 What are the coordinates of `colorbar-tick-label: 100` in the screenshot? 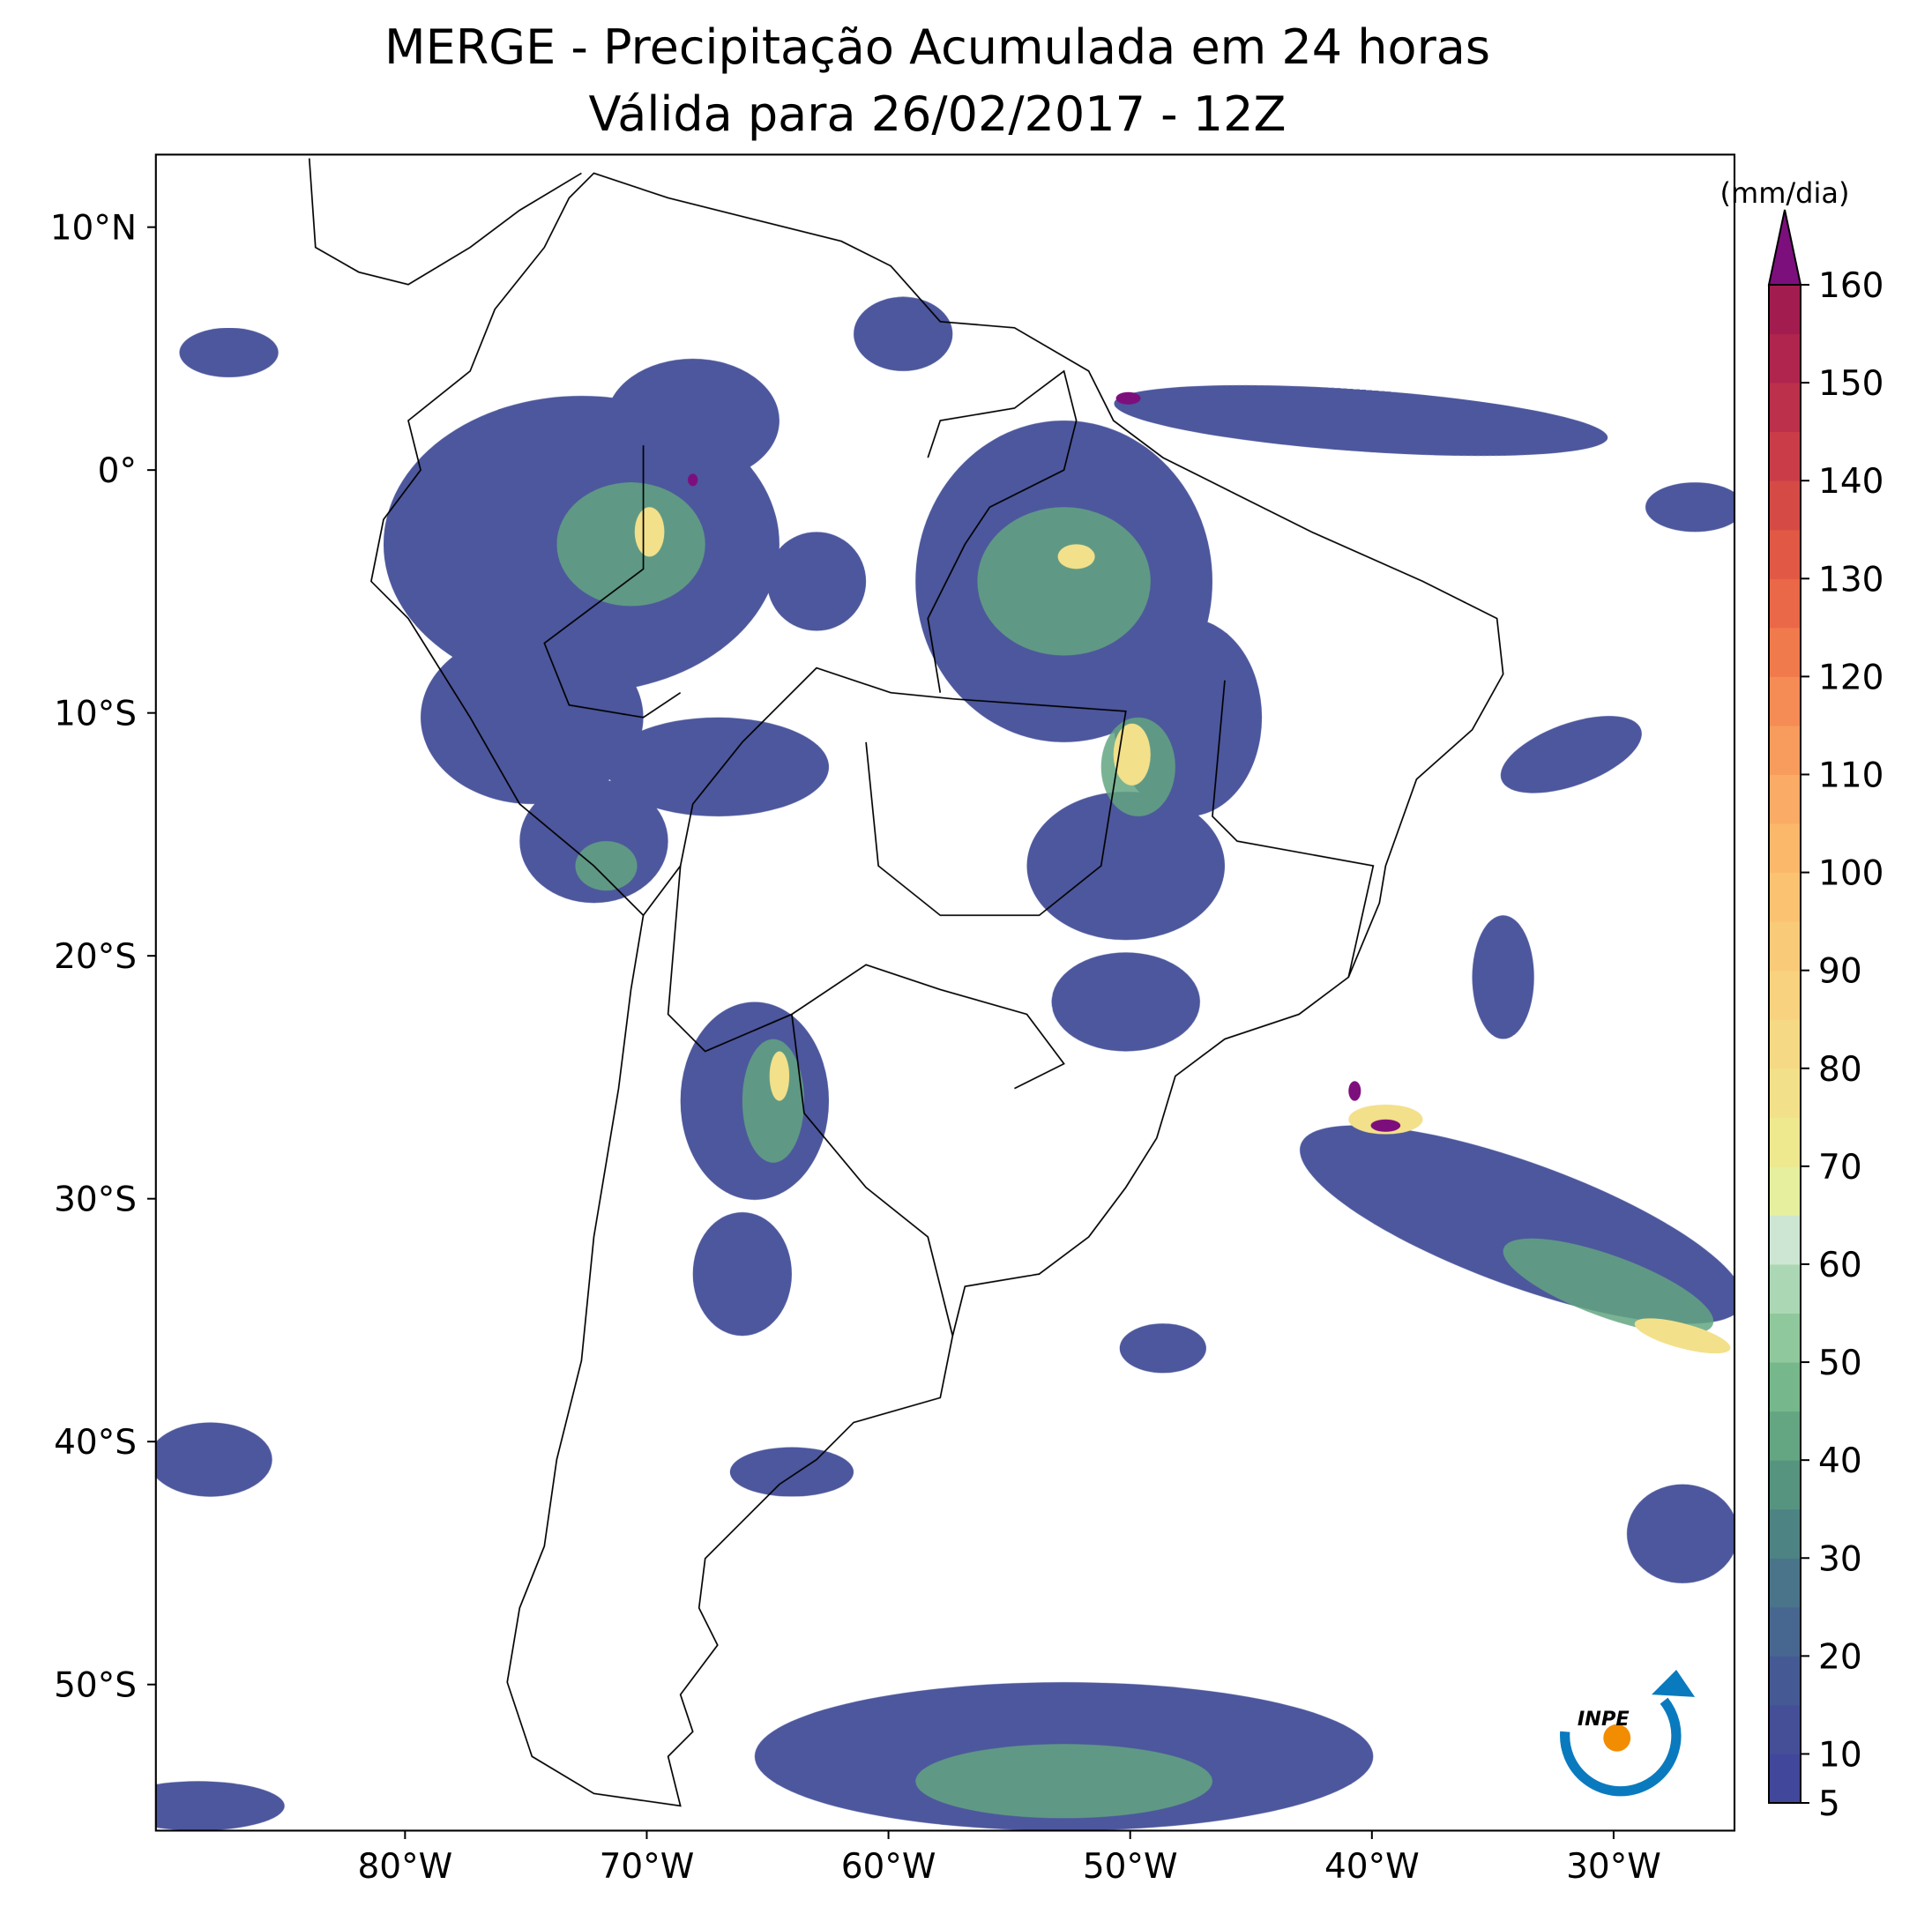 It's located at (1851, 874).